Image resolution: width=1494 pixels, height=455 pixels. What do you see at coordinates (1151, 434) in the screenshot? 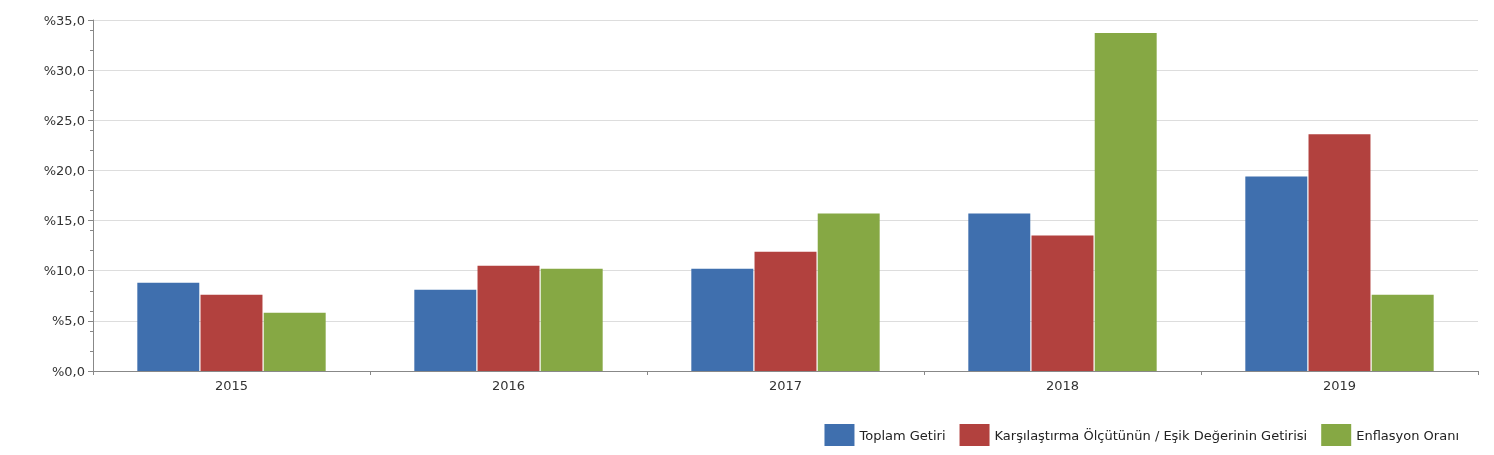
I see `legend-label: Karşılaştırma Ölçütünün / Eşik Değerinin Getirisi` at bounding box center [1151, 434].